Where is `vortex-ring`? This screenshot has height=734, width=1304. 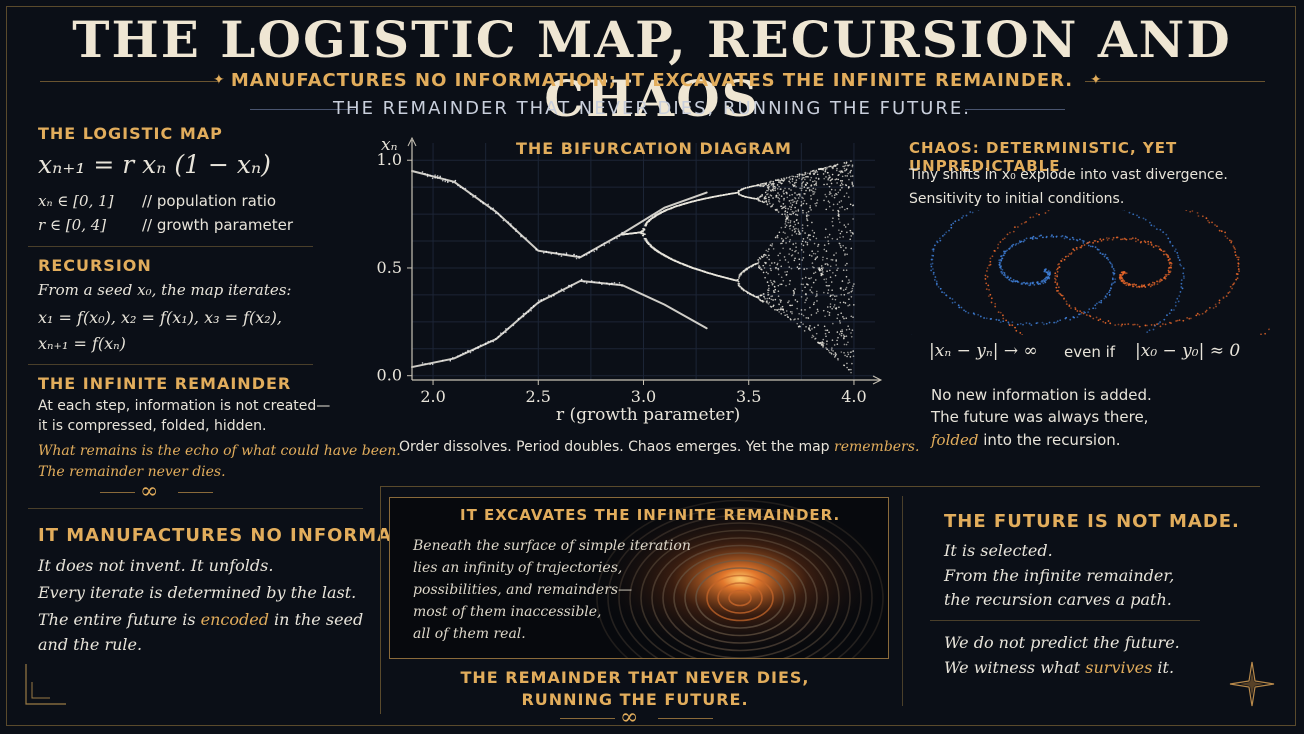 vortex-ring is located at coordinates (740, 598).